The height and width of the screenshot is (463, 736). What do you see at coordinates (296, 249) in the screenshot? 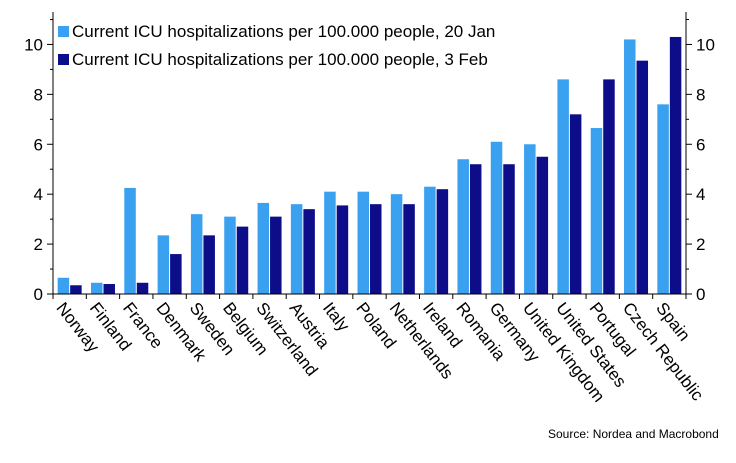
I see `bar-20jan-austria` at bounding box center [296, 249].